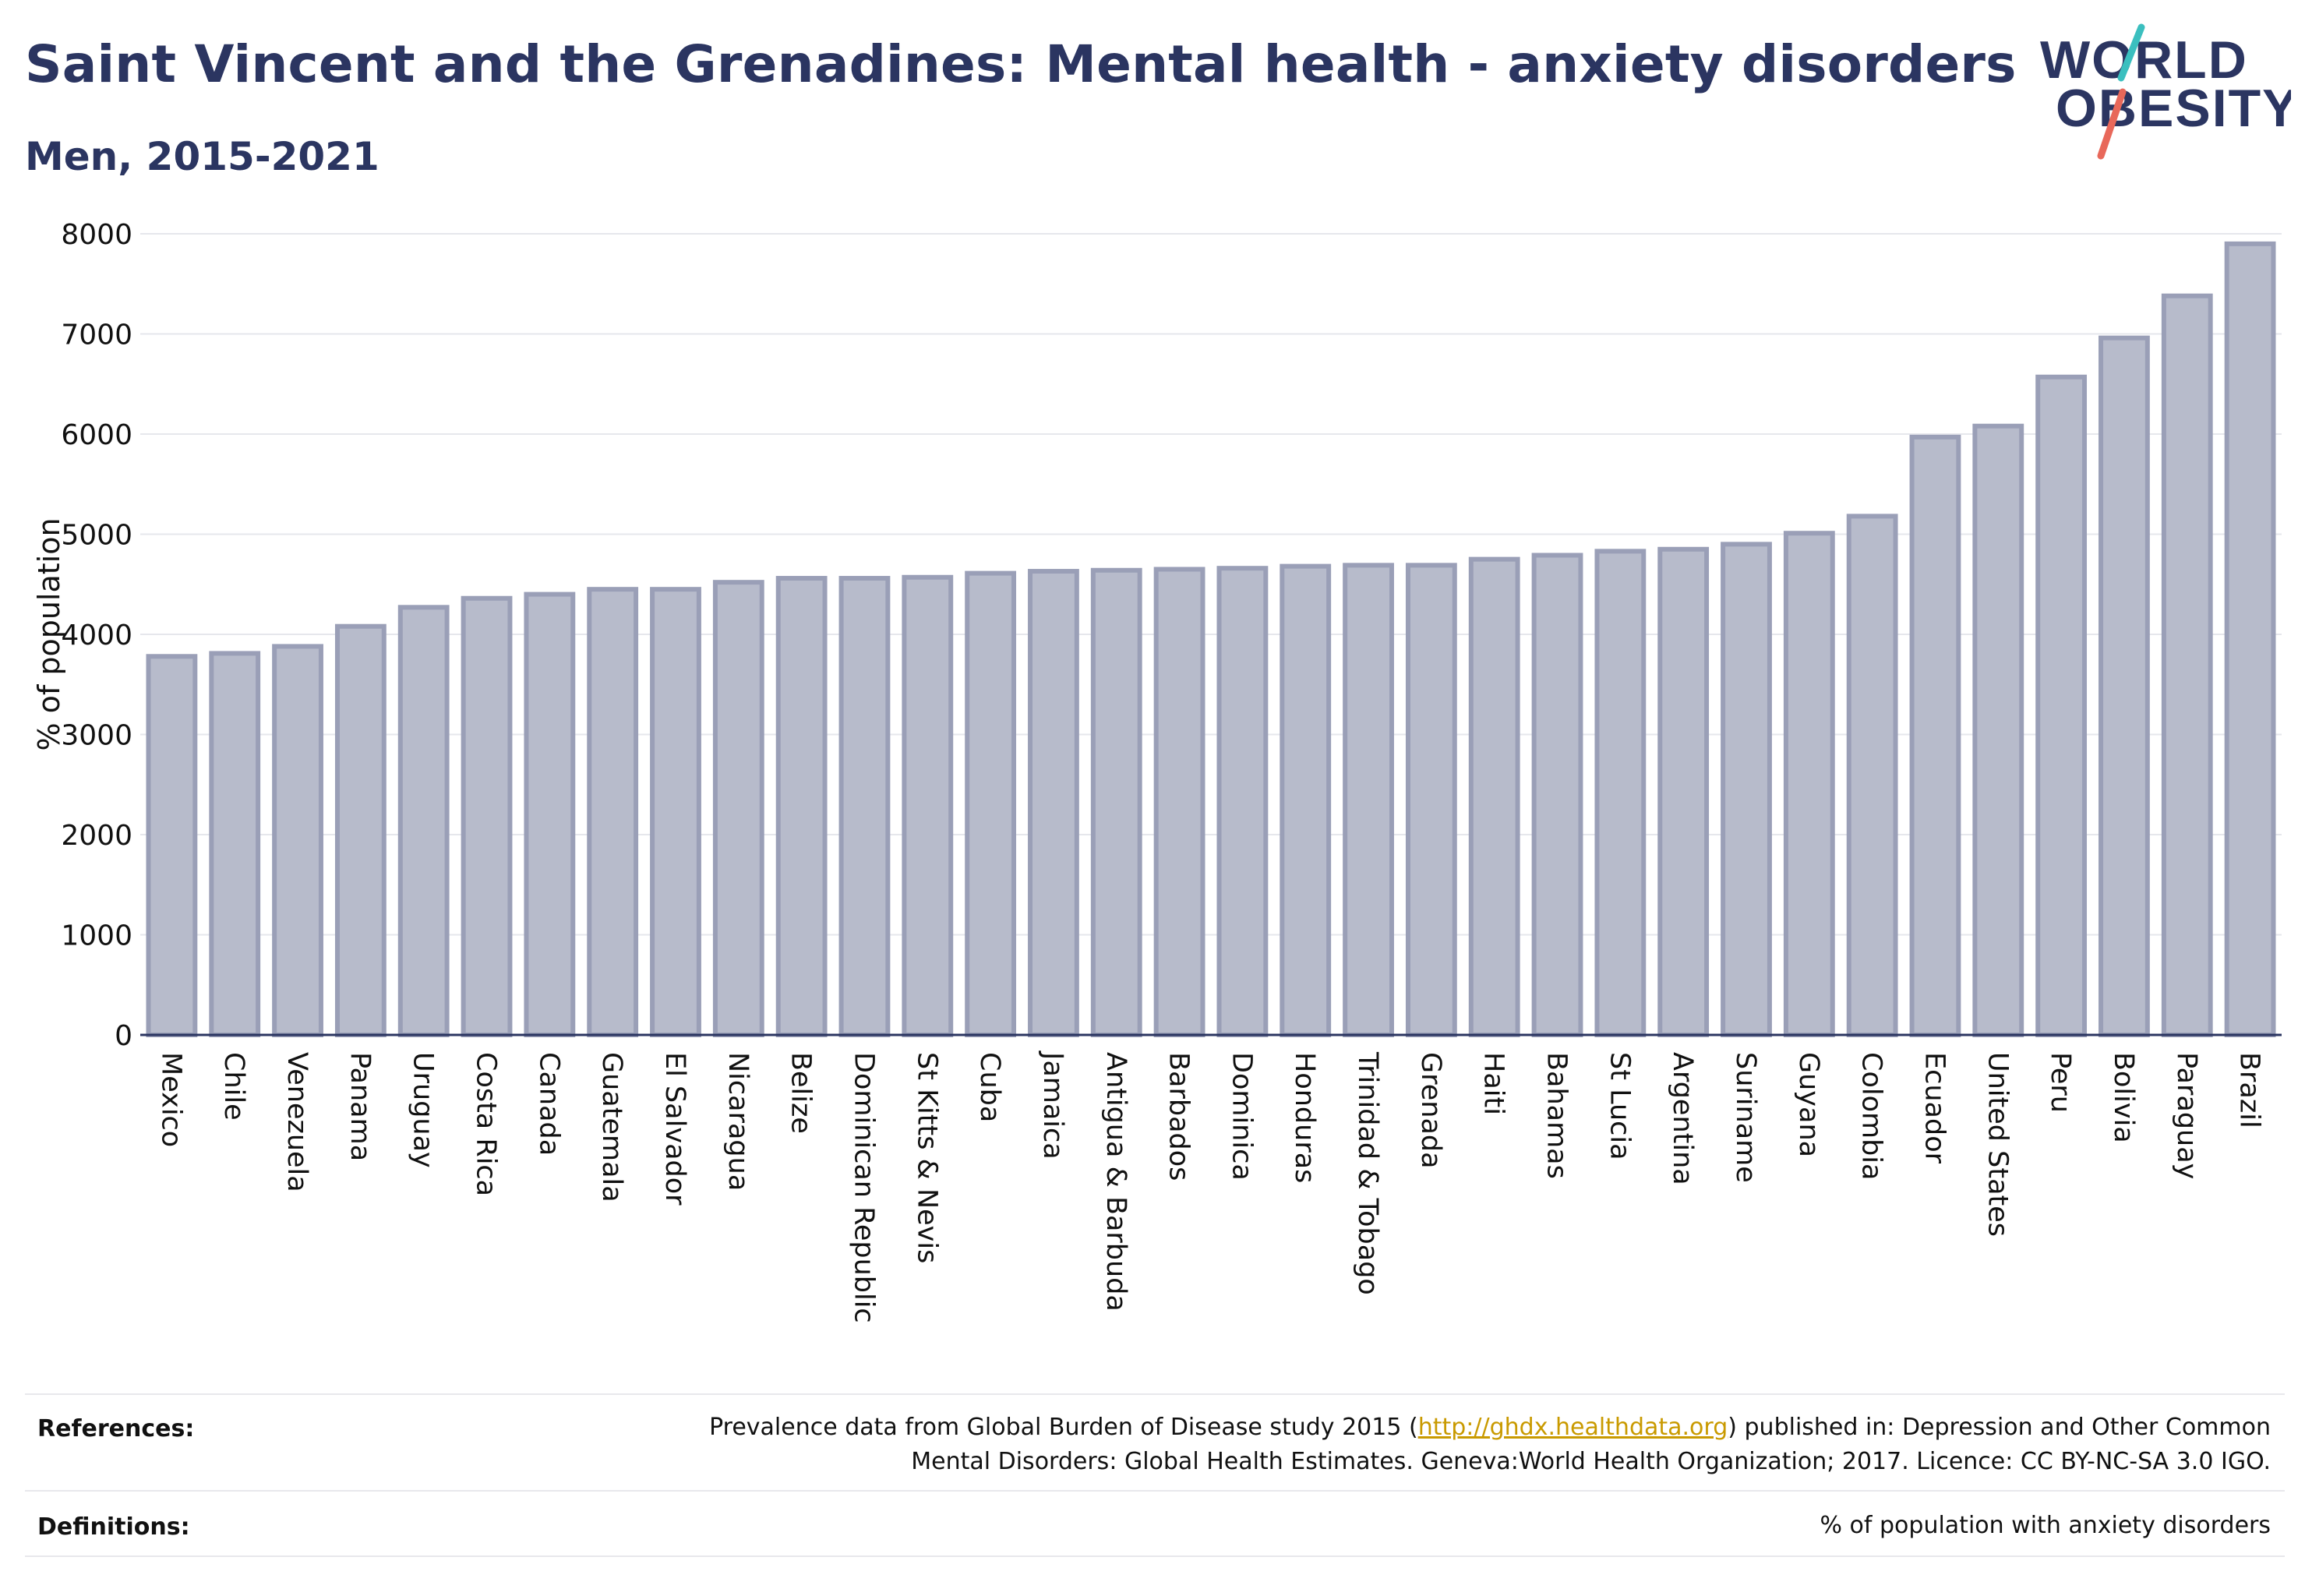  What do you see at coordinates (2249, 1090) in the screenshot?
I see `x-tick-label: Brazil` at bounding box center [2249, 1090].